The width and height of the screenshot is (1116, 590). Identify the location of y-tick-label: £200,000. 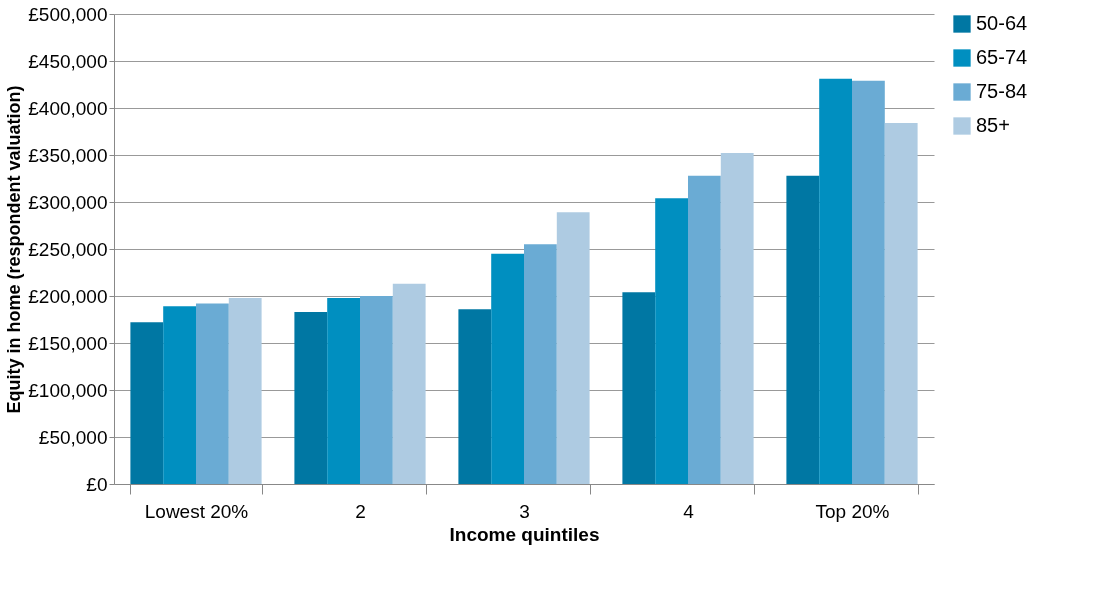
(68, 296).